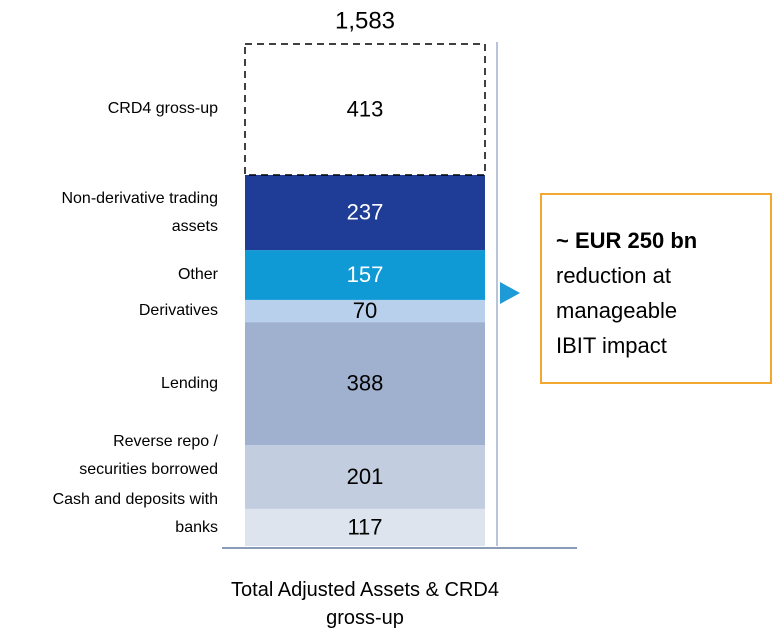 Image resolution: width=777 pixels, height=638 pixels. Describe the element at coordinates (627, 240) in the screenshot. I see `callout-headline: ~ EUR 250 bn` at that location.